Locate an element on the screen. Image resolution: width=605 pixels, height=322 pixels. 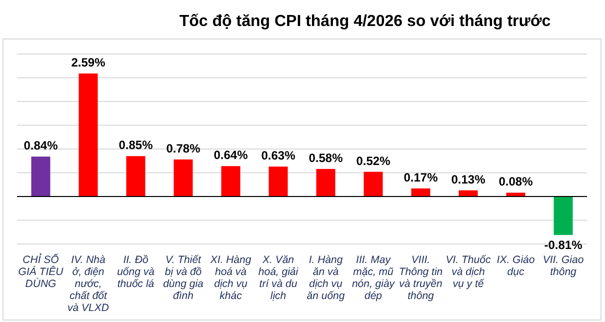
data-label: 0.84% is located at coordinates (41, 145).